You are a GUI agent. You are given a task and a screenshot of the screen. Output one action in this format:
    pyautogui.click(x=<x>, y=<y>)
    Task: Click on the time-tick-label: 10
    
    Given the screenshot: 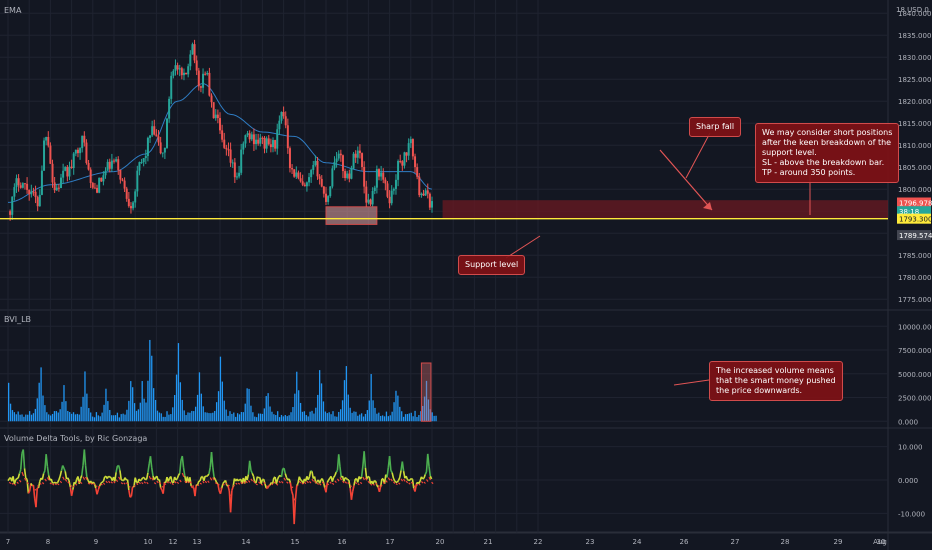 What is the action you would take?
    pyautogui.click(x=148, y=542)
    